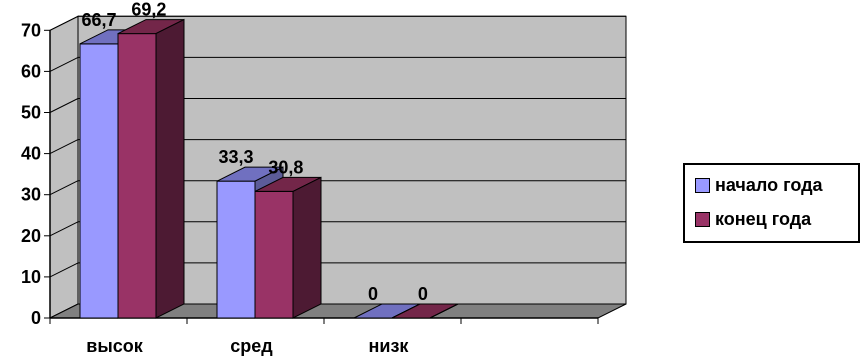 This screenshot has height=356, width=864. What do you see at coordinates (31, 154) in the screenshot?
I see `y-tick-label: 40` at bounding box center [31, 154].